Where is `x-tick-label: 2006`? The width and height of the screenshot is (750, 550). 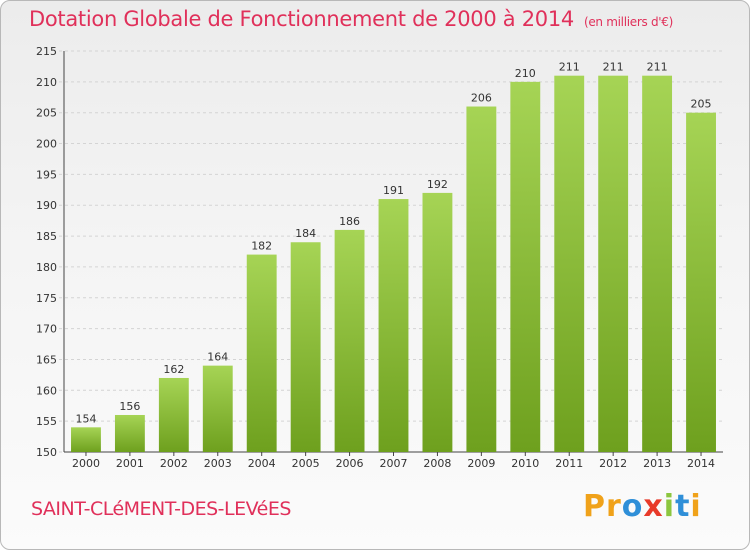
x-tick-label: 2006 is located at coordinates (350, 463).